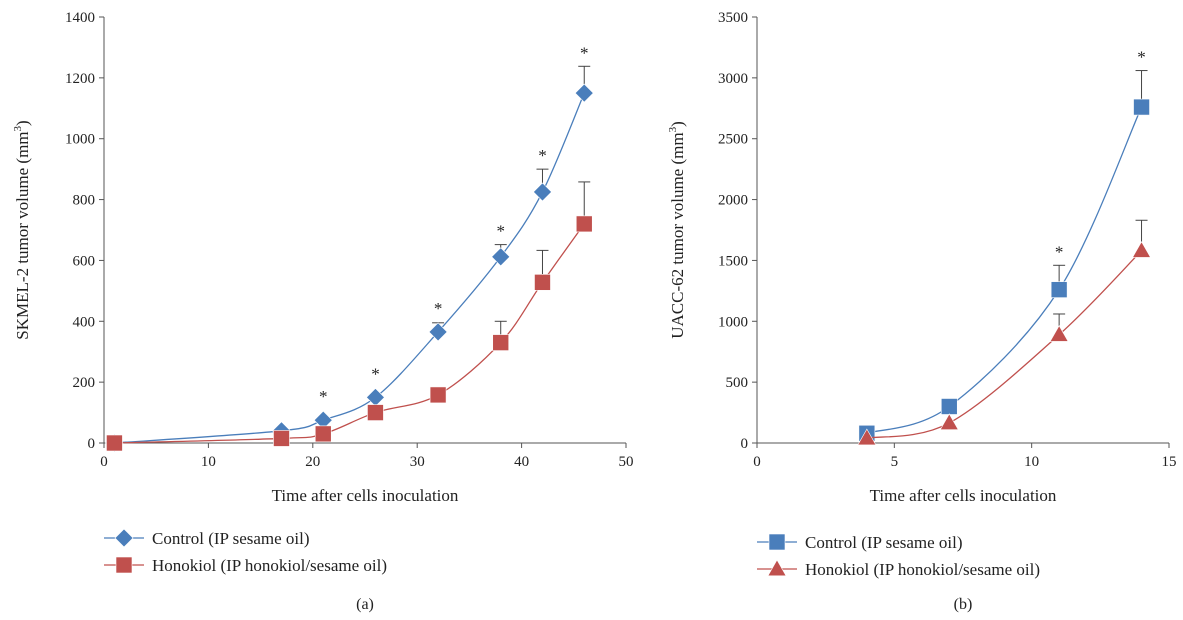  What do you see at coordinates (365, 604) in the screenshot?
I see `panel-label: (a)` at bounding box center [365, 604].